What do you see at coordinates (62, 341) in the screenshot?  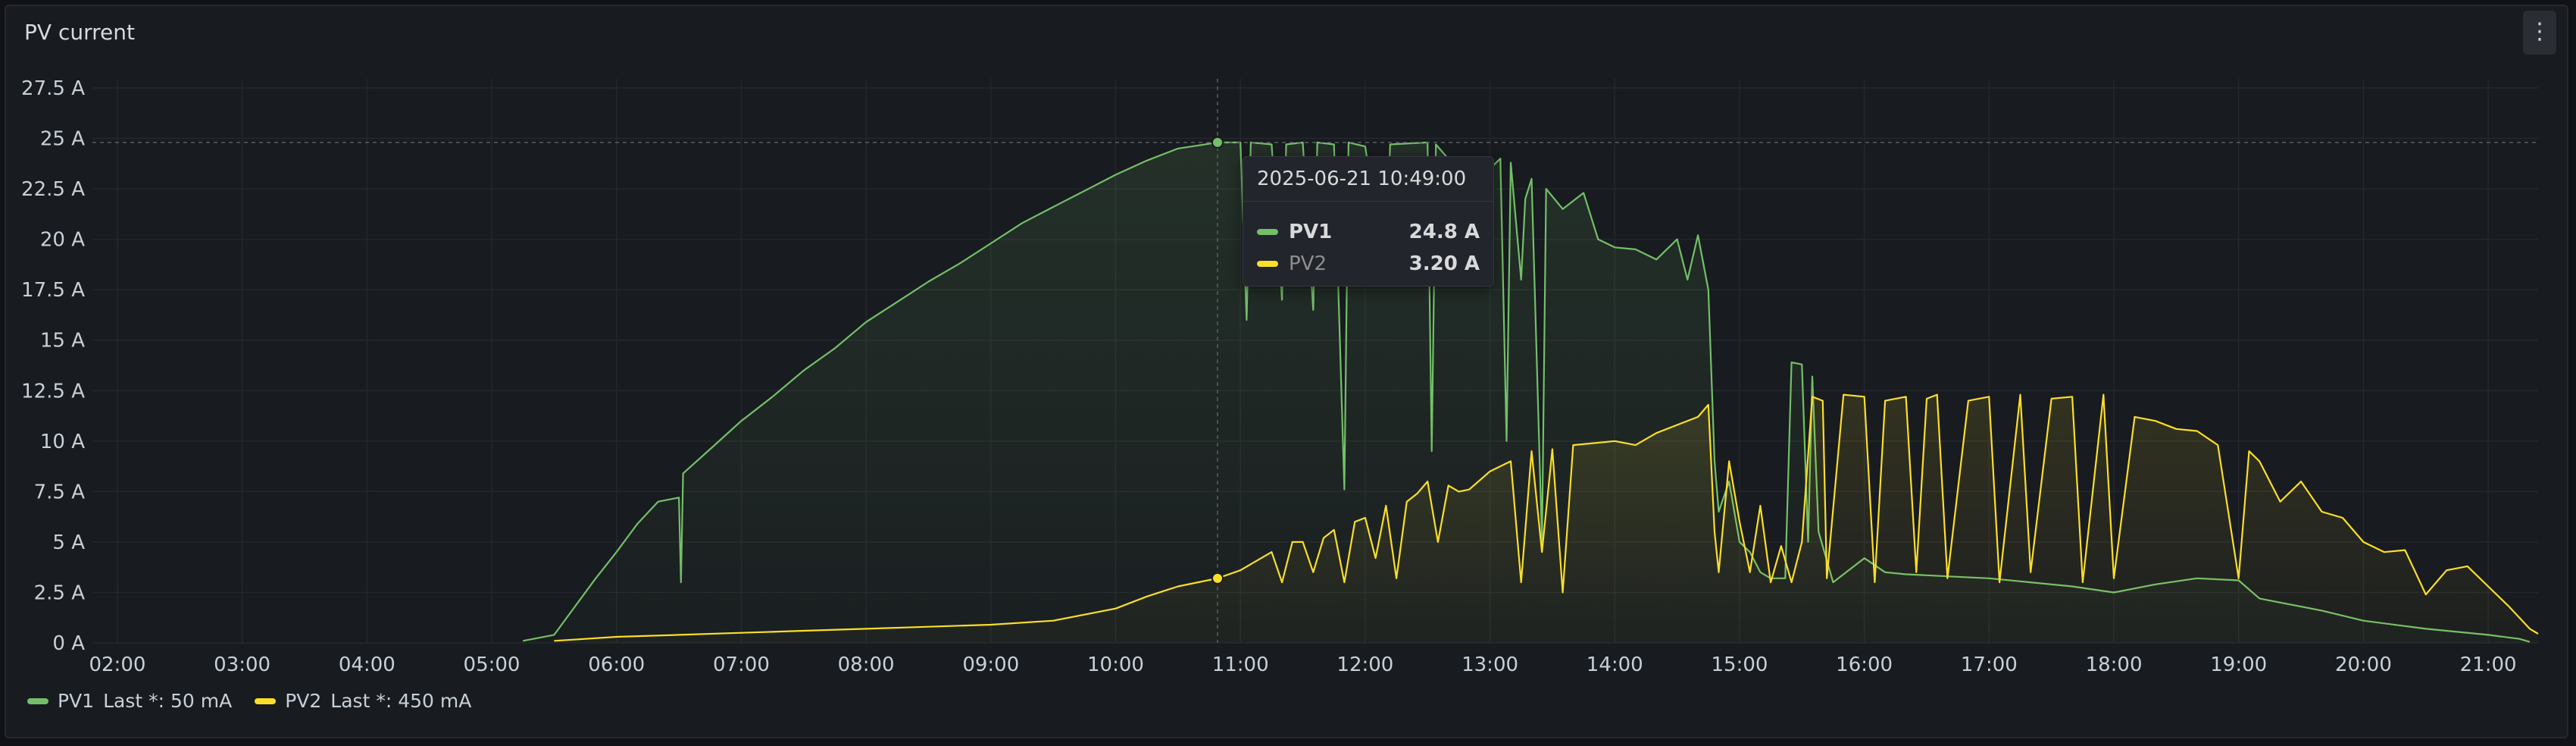 I see `y-tick-label: 15 A` at bounding box center [62, 341].